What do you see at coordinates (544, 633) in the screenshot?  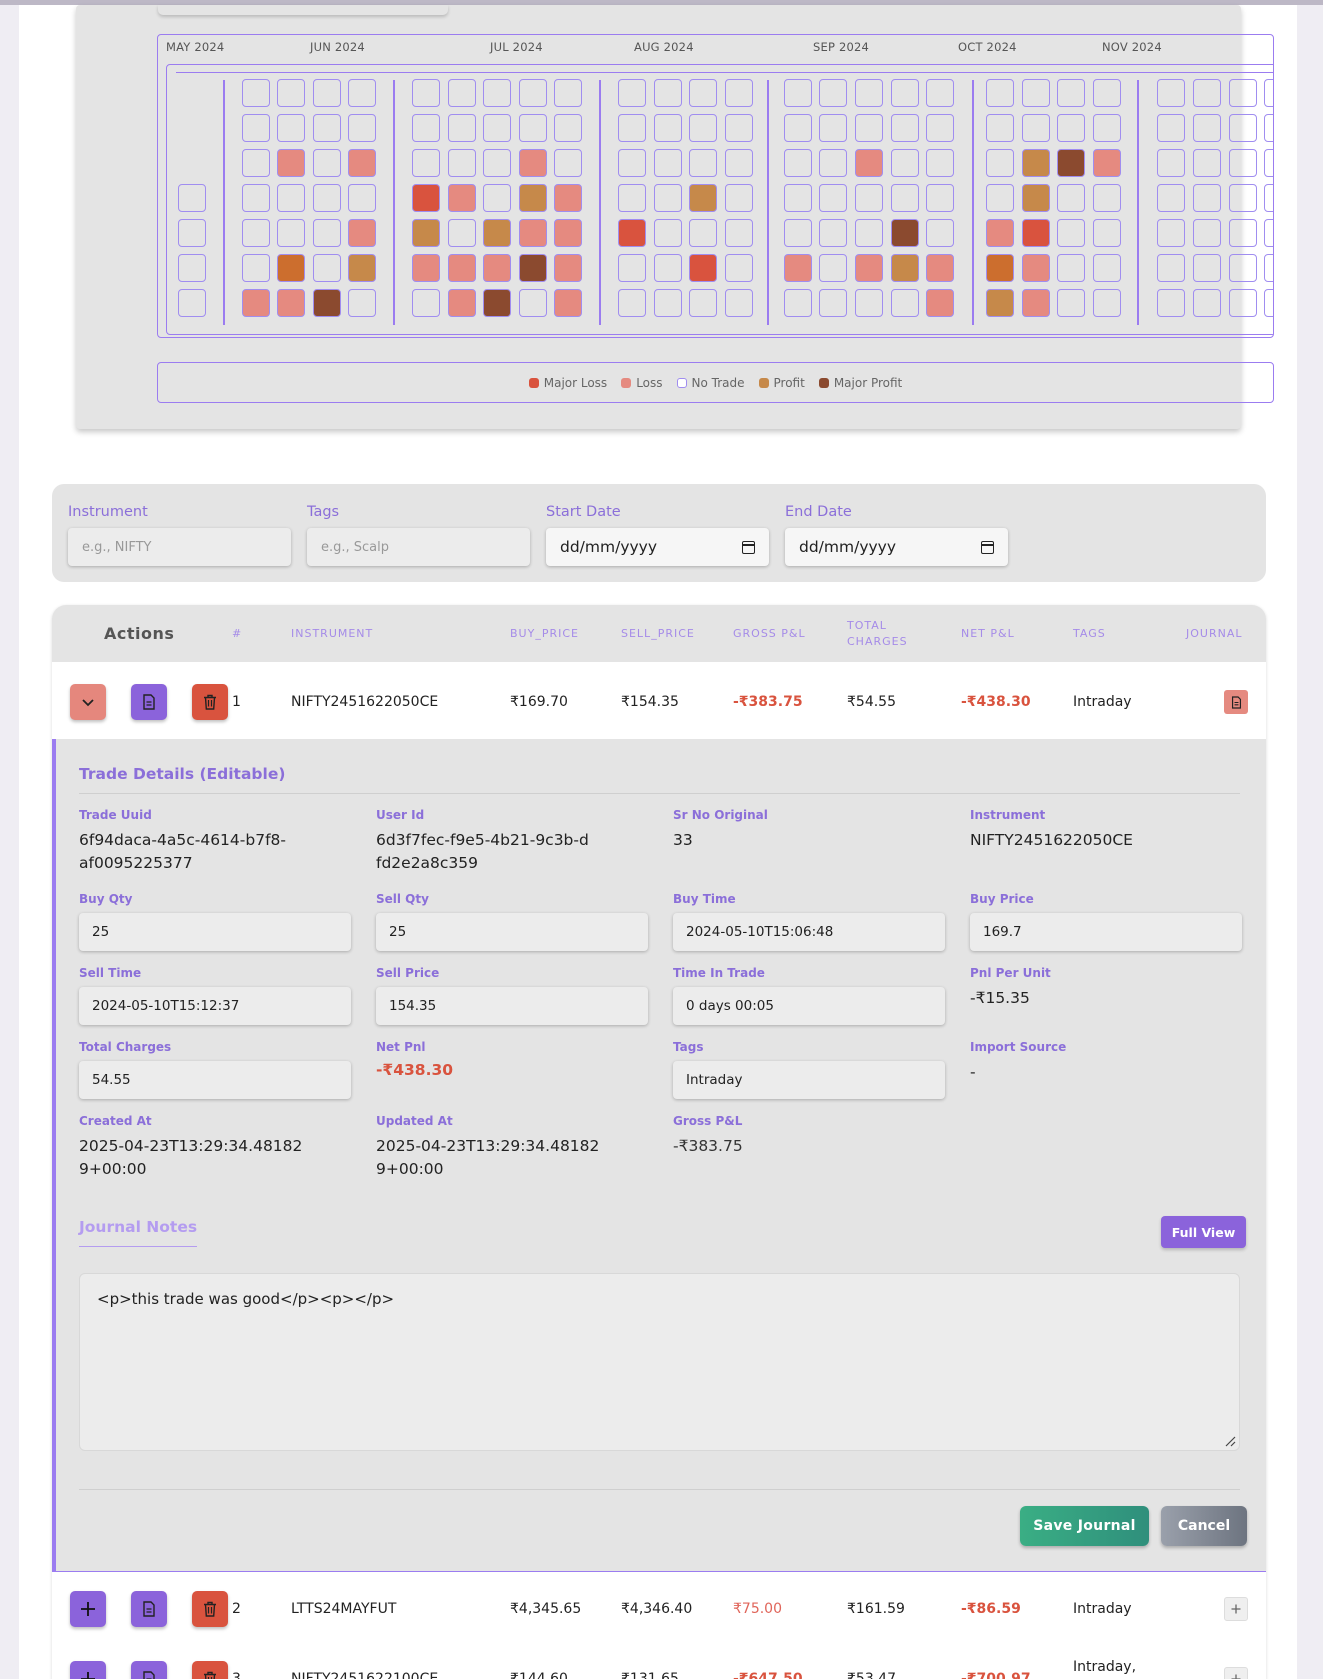 I see `header-buy-price: BUY_PRICE` at bounding box center [544, 633].